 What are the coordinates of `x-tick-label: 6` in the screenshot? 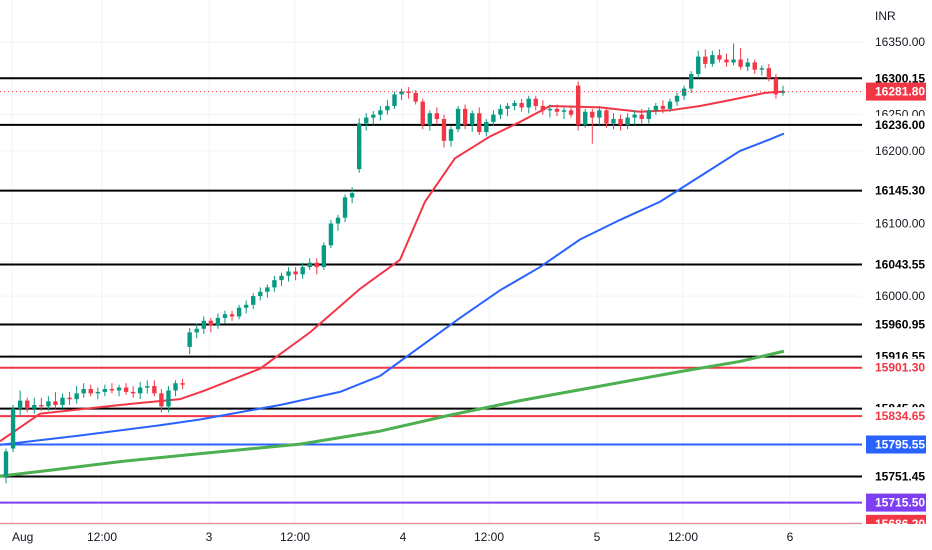 It's located at (790, 537).